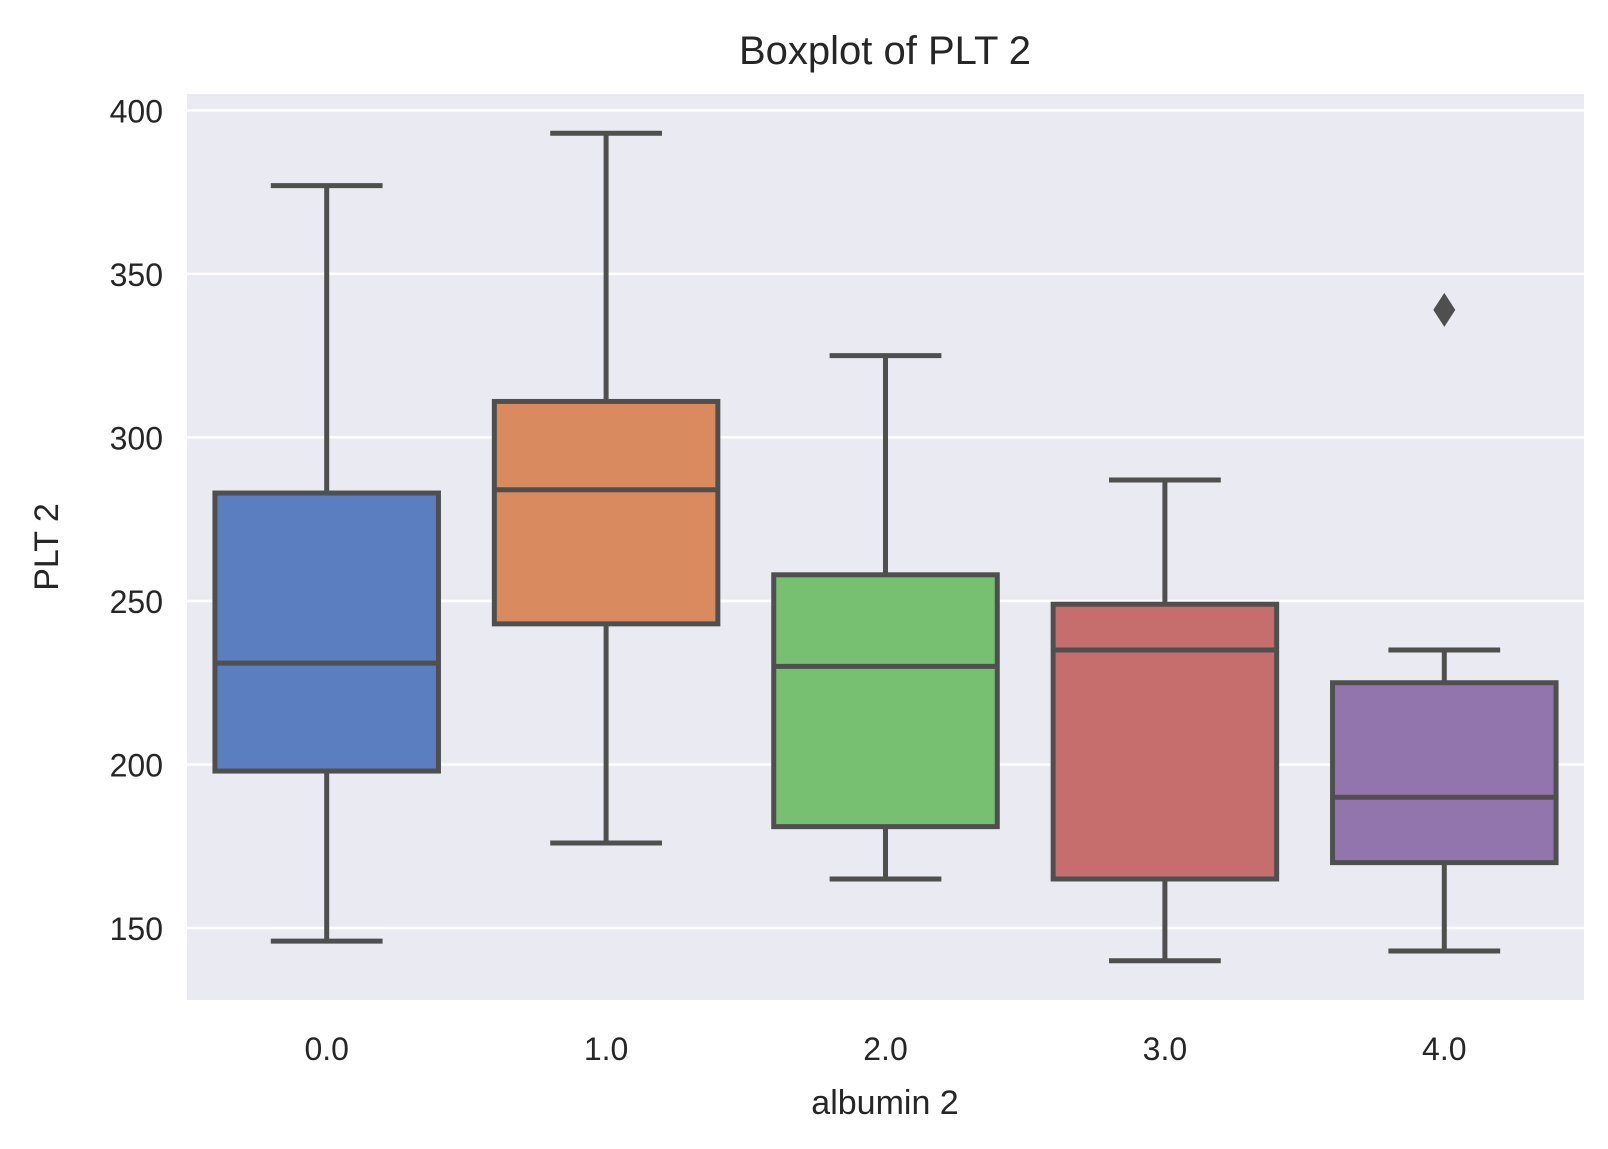 The image size is (1608, 1149). I want to click on y-axis-label: PLT 2, so click(47, 547).